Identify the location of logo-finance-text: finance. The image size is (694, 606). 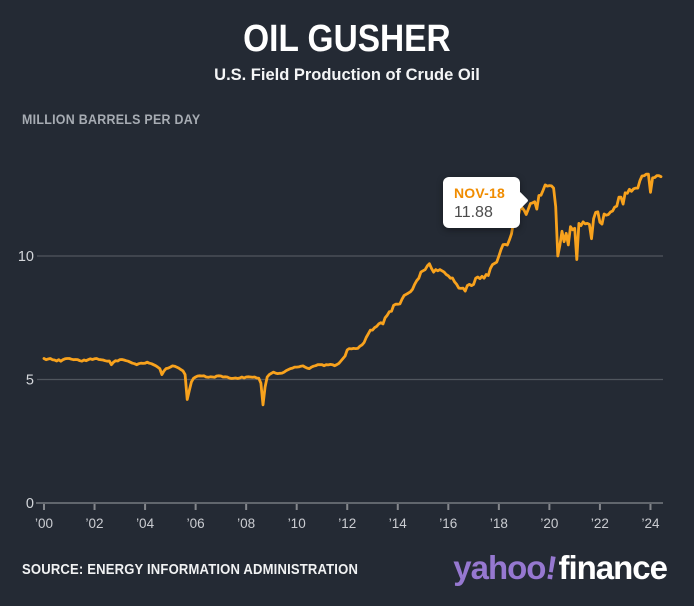
(613, 567).